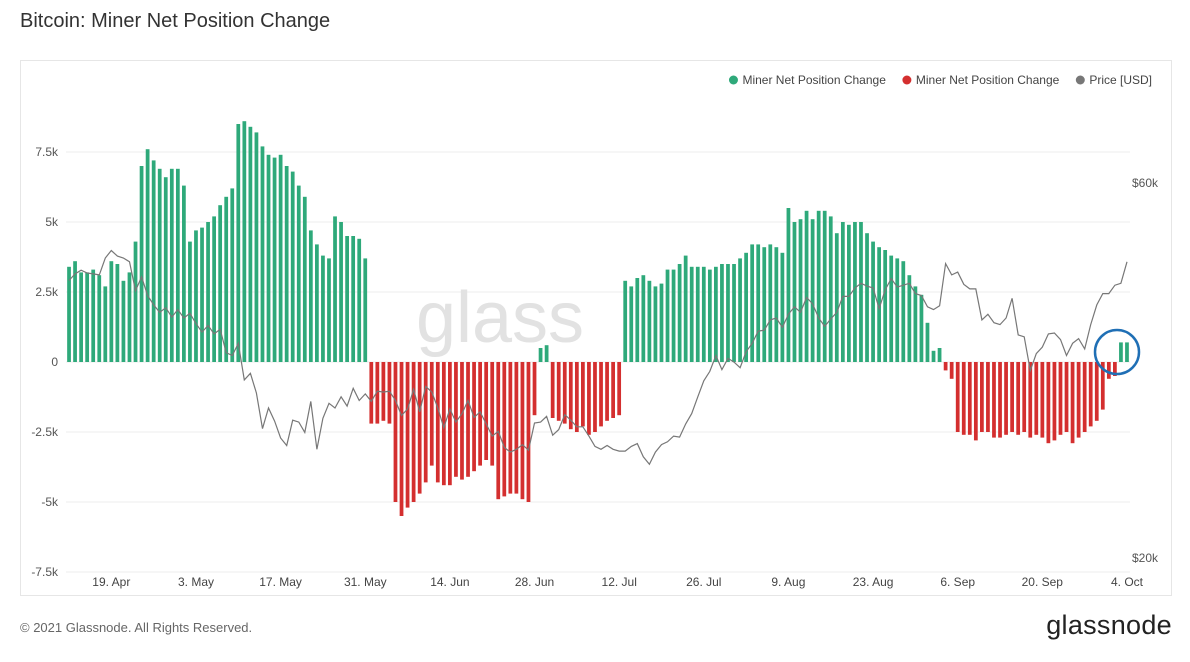 This screenshot has width=1190, height=662. I want to click on x-tick-label: 4. Oct, so click(1127, 582).